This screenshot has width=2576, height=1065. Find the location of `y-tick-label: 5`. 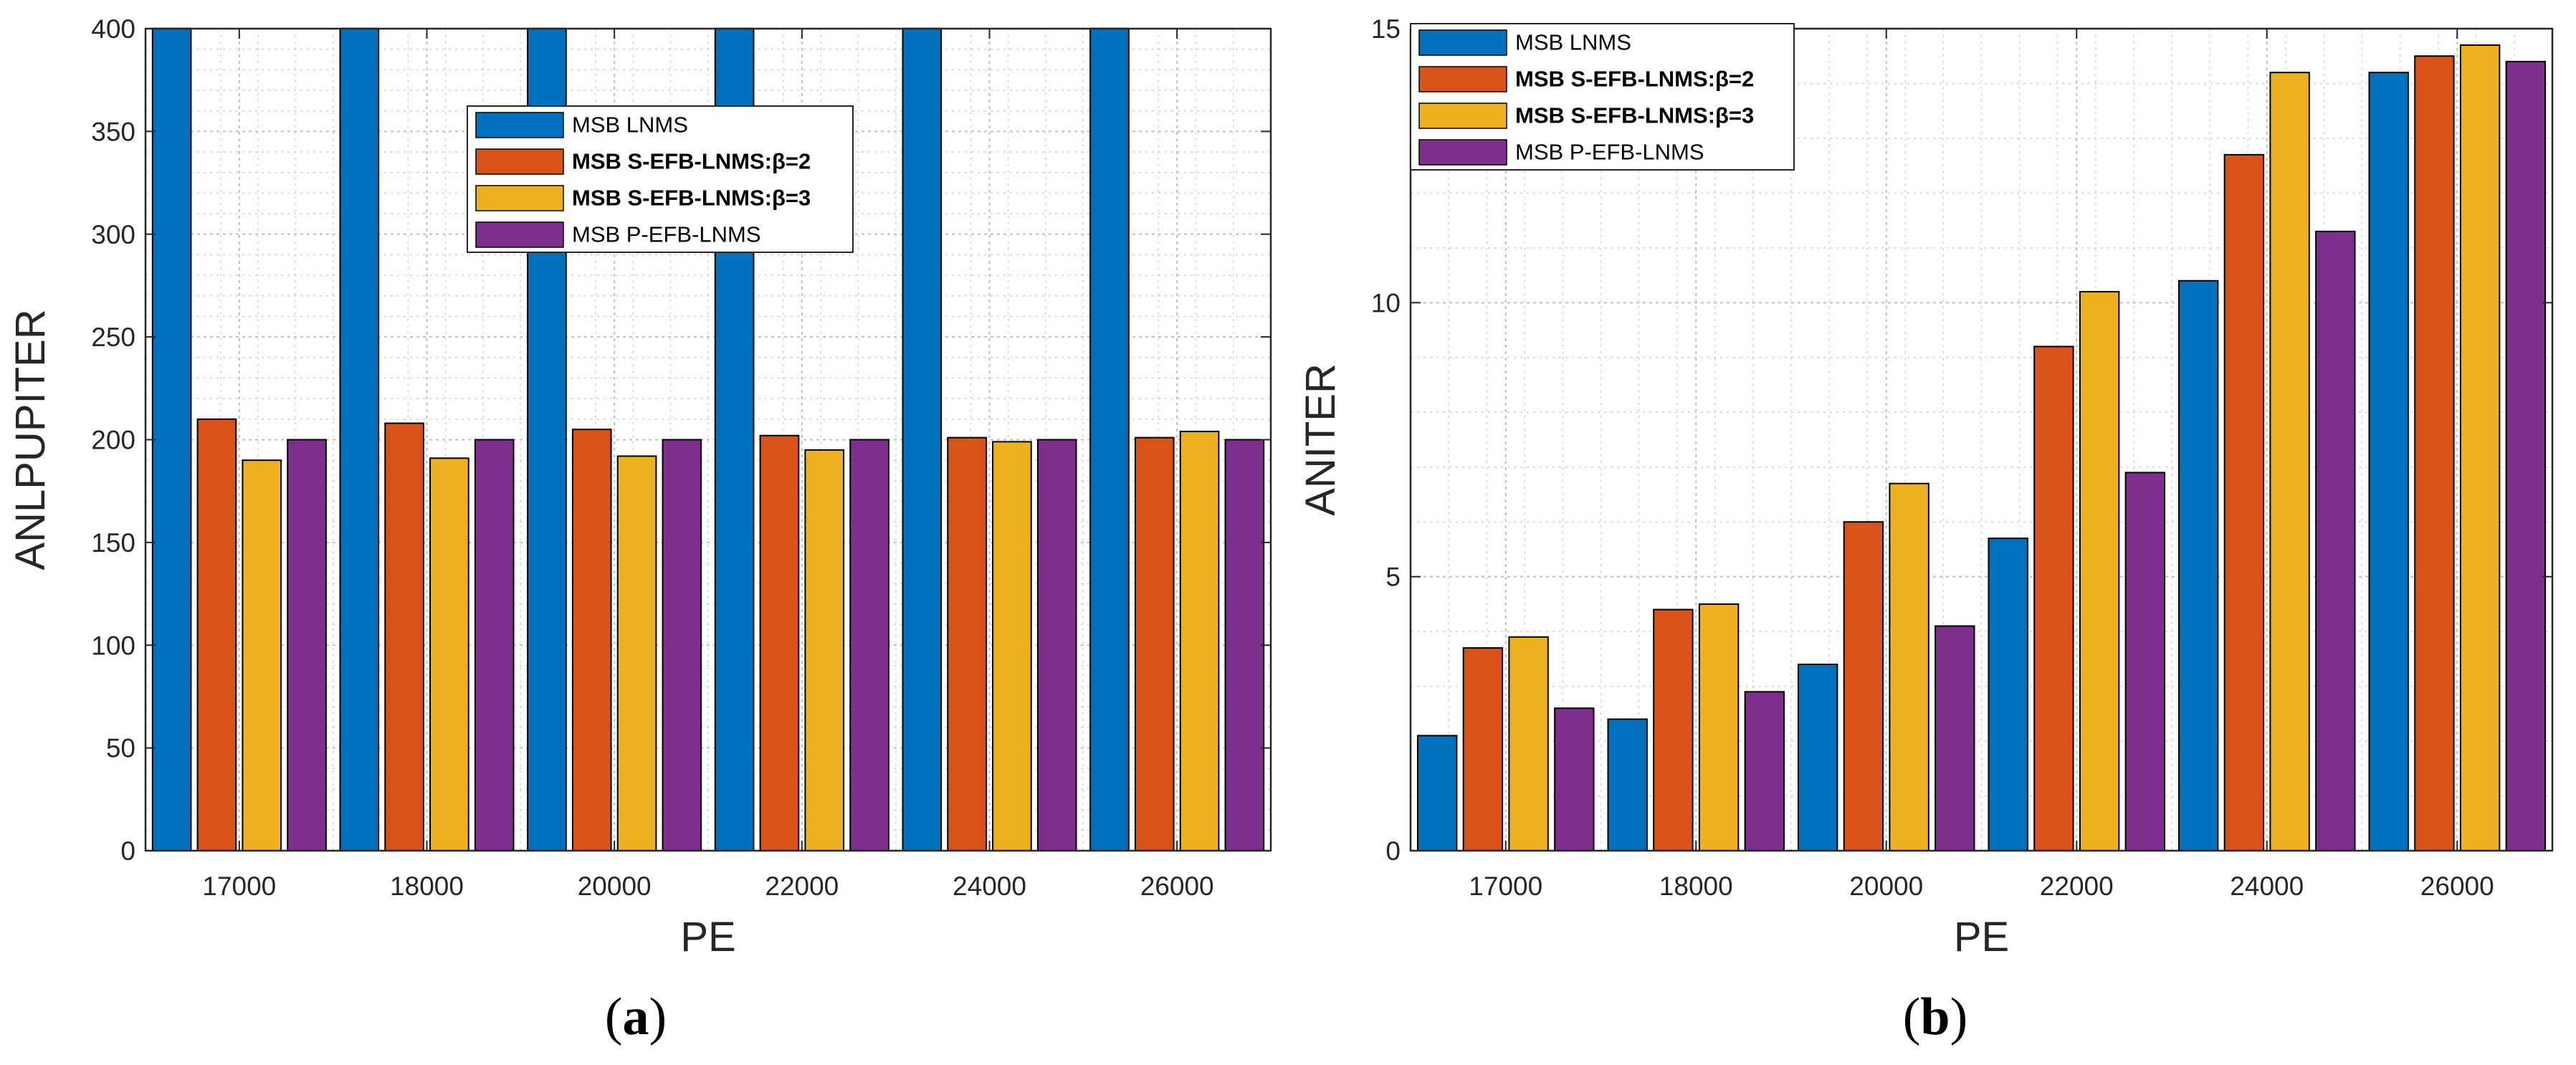

y-tick-label: 5 is located at coordinates (1393, 577).